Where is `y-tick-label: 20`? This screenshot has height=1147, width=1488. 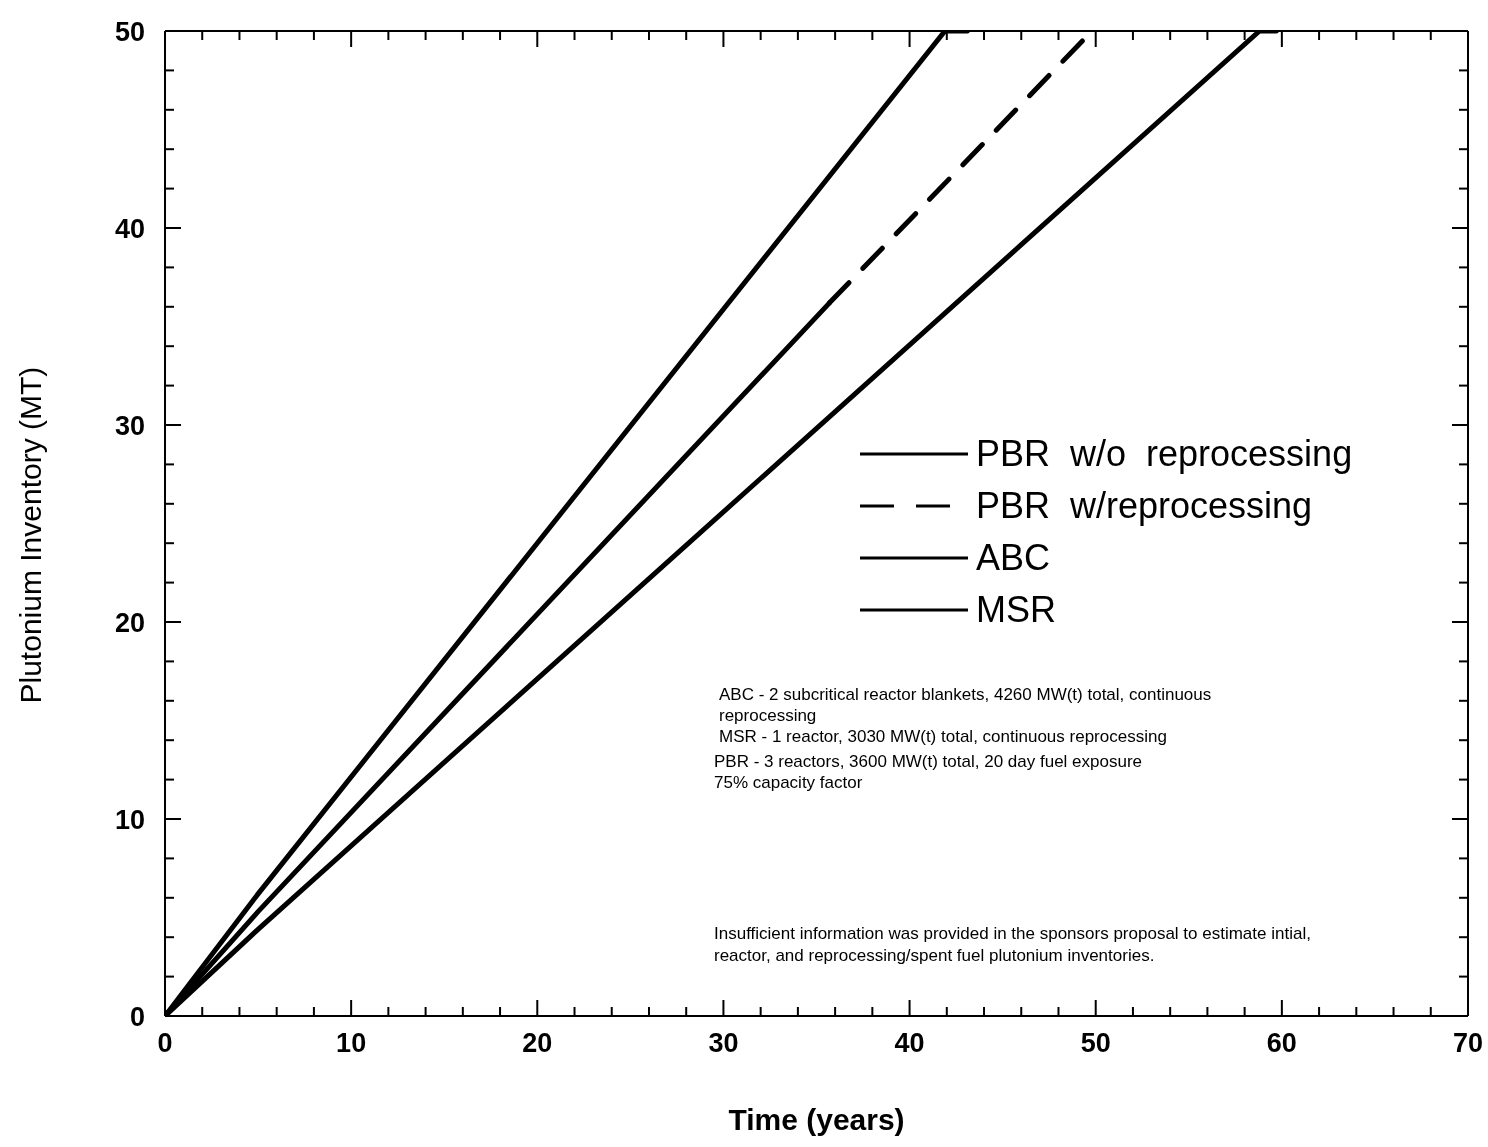
y-tick-label: 20 is located at coordinates (129, 623).